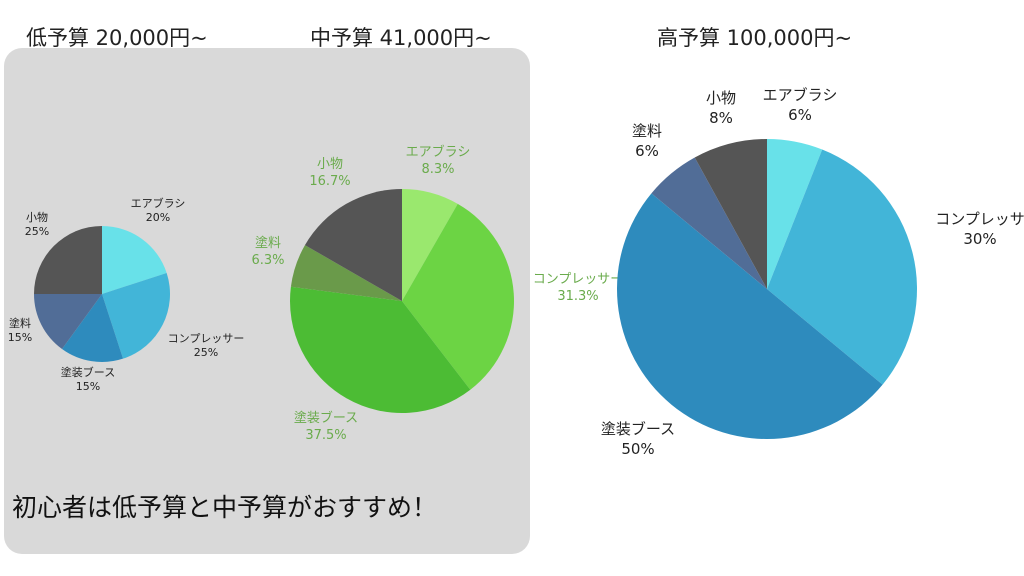 This screenshot has width=1024, height=576. Describe the element at coordinates (37, 231) in the screenshot. I see `low-budget-percent-label-5: 25%` at that location.